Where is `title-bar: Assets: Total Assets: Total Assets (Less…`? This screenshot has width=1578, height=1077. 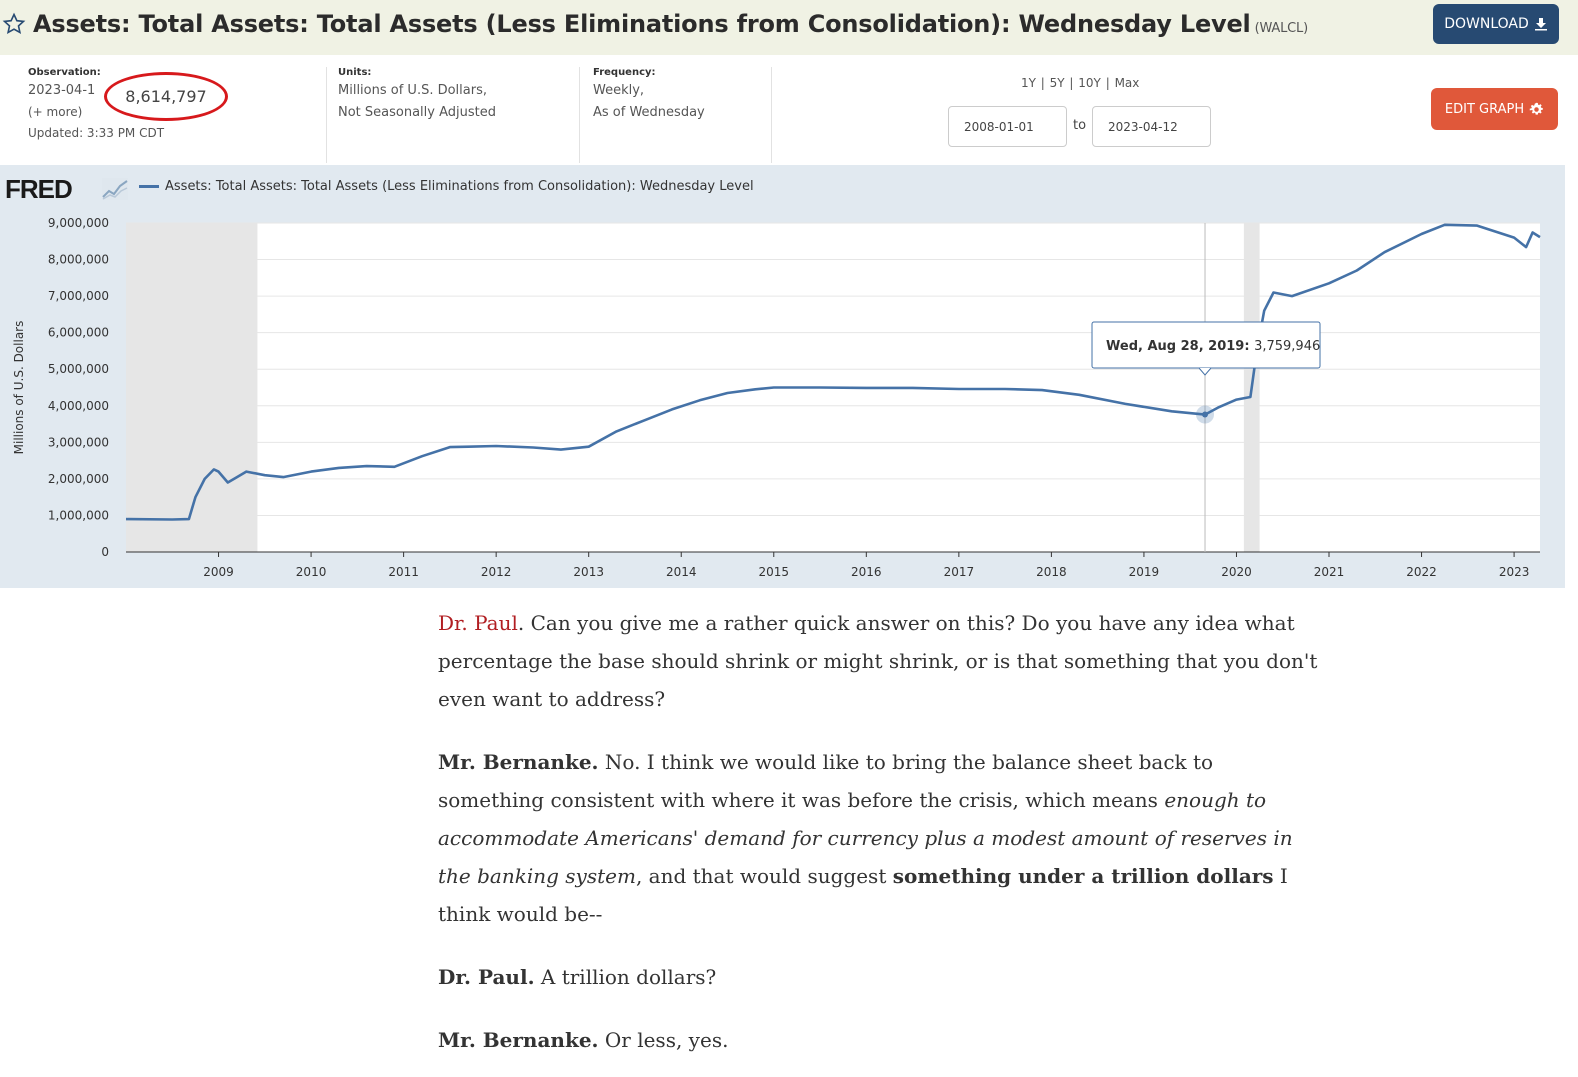 title-bar: Assets: Total Assets: Total Assets (Less… is located at coordinates (789, 27).